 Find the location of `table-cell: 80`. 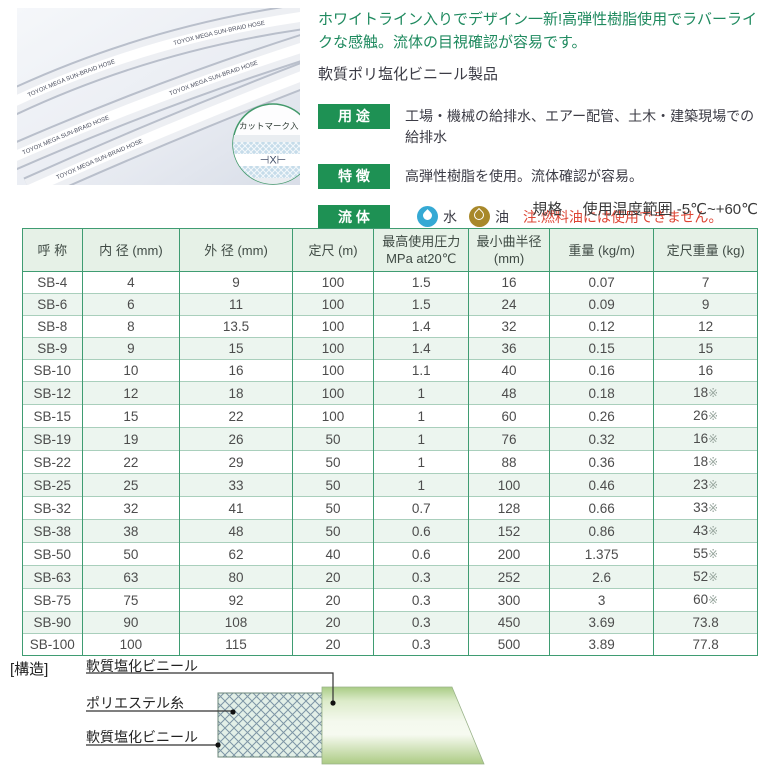

table-cell: 80 is located at coordinates (236, 577).